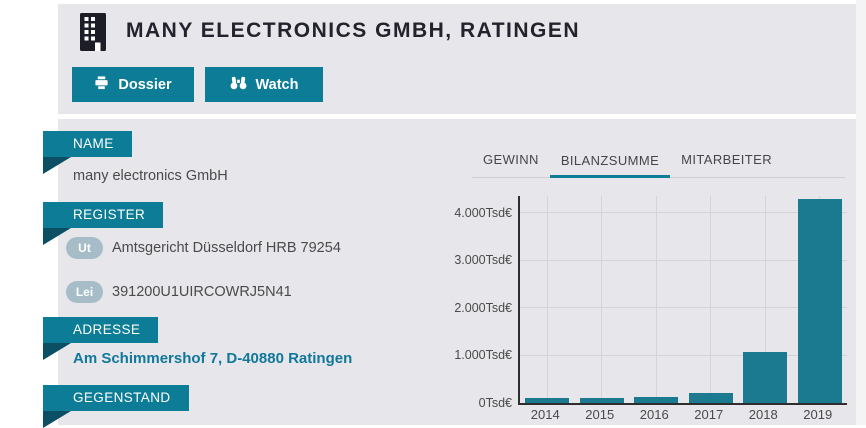  What do you see at coordinates (656, 400) in the screenshot?
I see `chart-bar-2016` at bounding box center [656, 400].